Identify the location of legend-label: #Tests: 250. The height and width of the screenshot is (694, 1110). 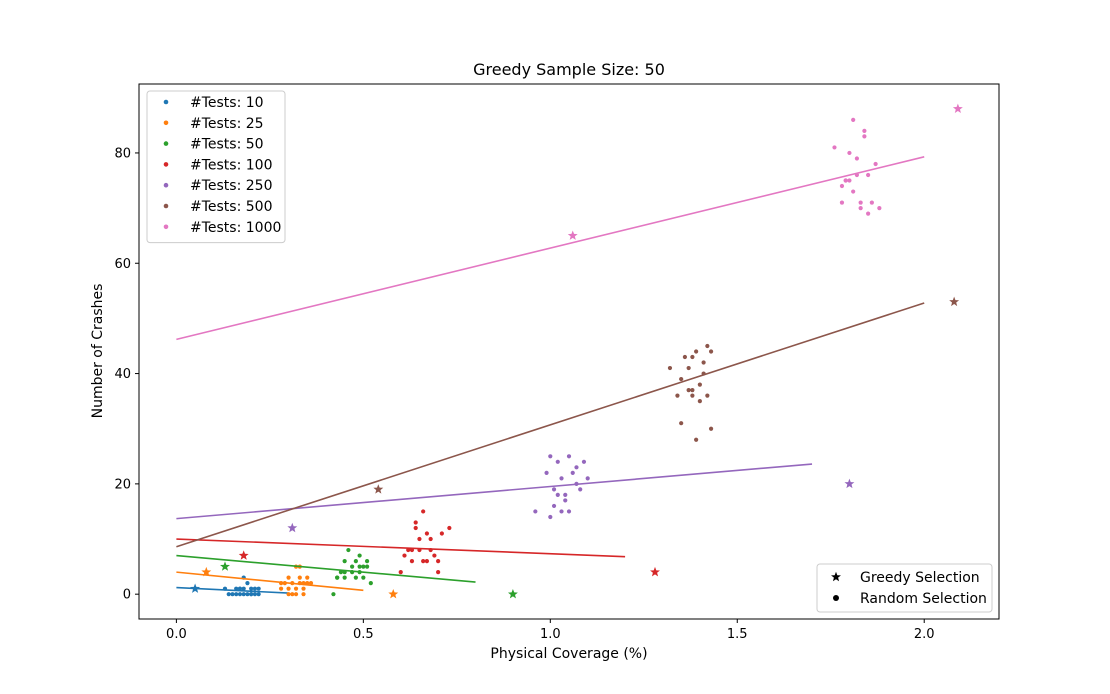
(231, 186).